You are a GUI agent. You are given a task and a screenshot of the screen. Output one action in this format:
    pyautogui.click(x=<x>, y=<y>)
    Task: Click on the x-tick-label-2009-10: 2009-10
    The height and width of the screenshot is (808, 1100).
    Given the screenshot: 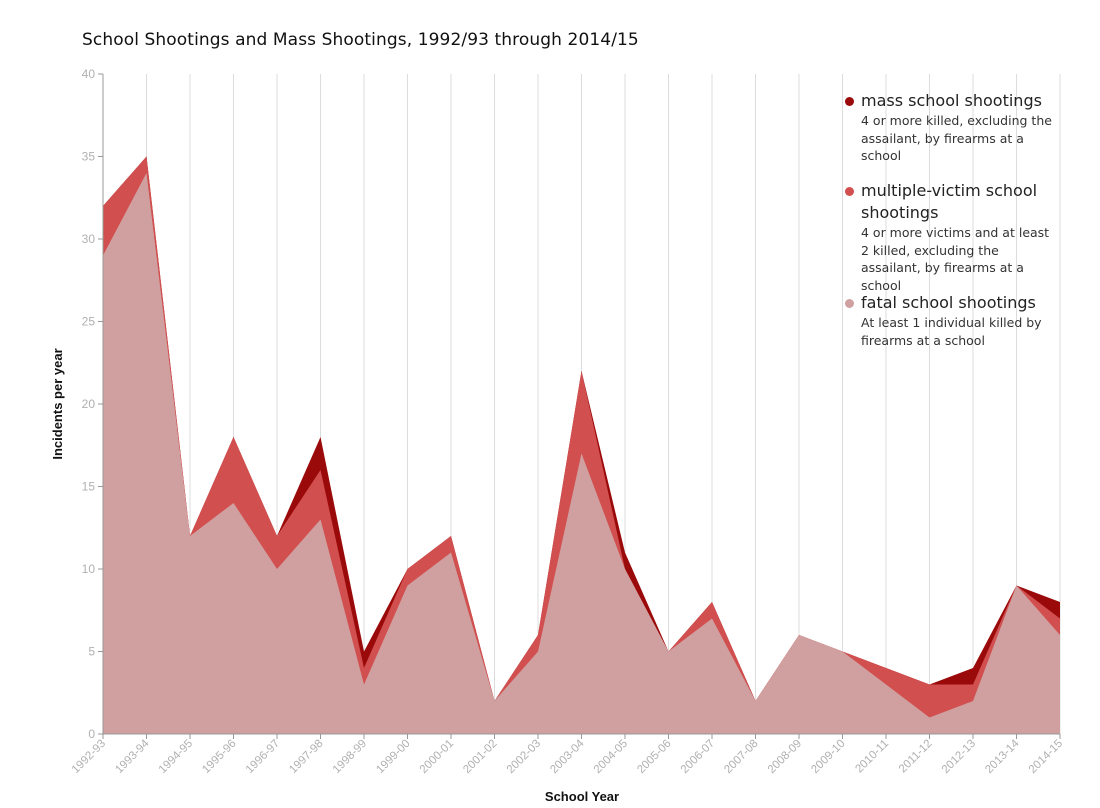 What is the action you would take?
    pyautogui.click(x=828, y=757)
    